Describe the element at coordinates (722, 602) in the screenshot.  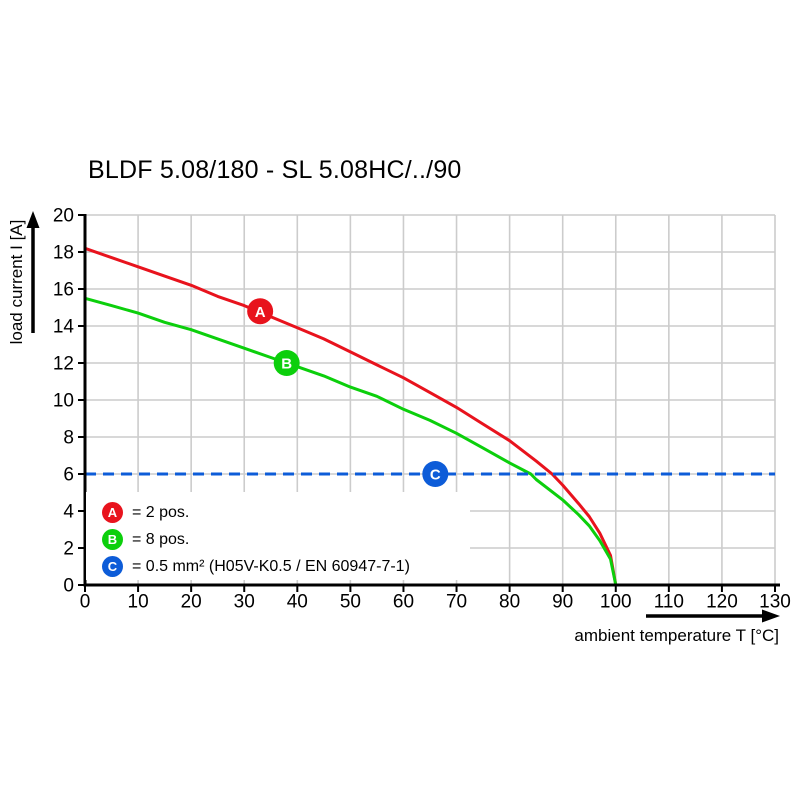
I see `x-tick-label: 120` at that location.